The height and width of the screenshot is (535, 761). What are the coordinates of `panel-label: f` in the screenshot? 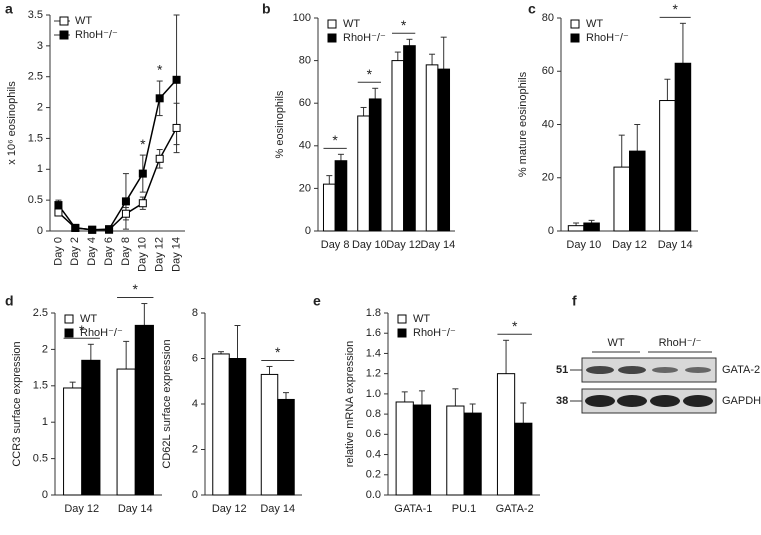 It's located at (574, 301).